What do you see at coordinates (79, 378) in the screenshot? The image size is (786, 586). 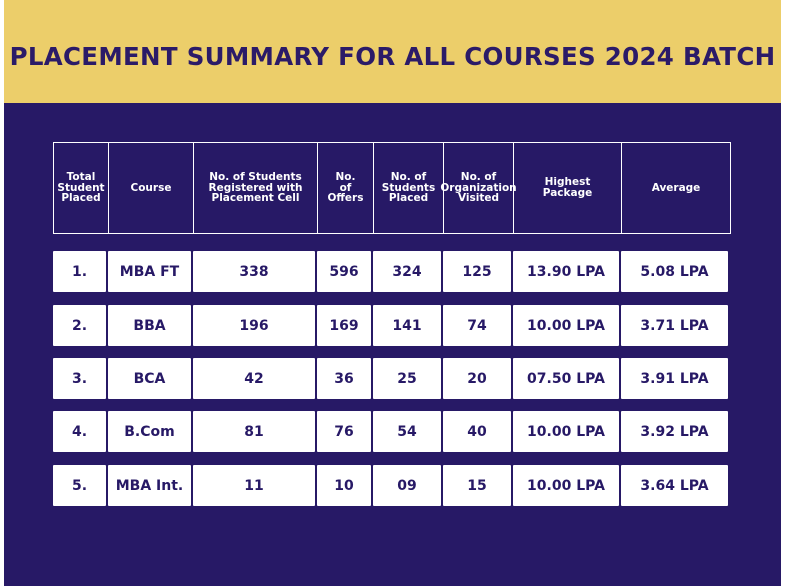 I see `table-cell-placed-column: 3.` at bounding box center [79, 378].